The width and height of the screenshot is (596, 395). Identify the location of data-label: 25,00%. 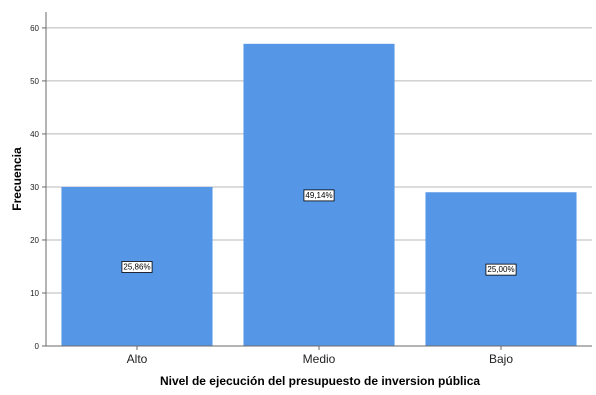
(501, 269).